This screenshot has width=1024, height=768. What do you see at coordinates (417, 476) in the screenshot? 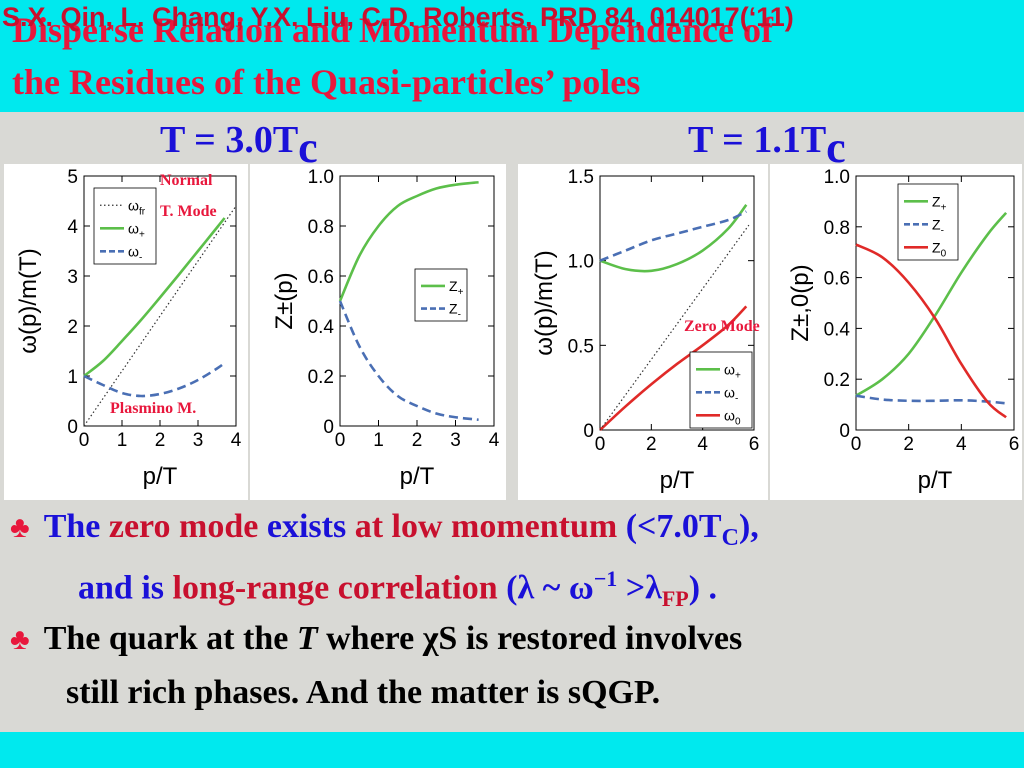
I see `chart2-xlabel: p/T` at bounding box center [417, 476].